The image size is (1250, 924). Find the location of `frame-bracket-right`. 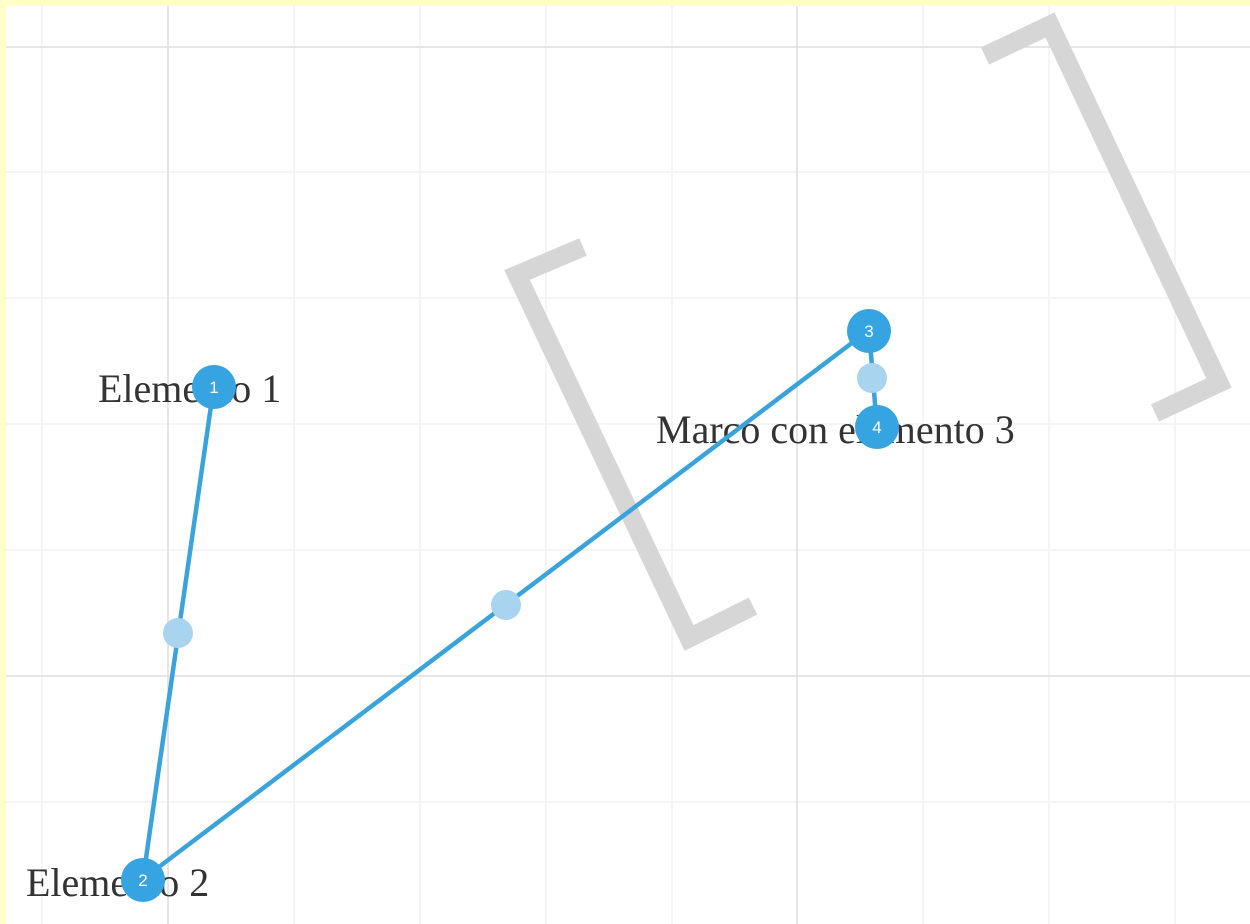

frame-bracket-right is located at coordinates (1106, 217).